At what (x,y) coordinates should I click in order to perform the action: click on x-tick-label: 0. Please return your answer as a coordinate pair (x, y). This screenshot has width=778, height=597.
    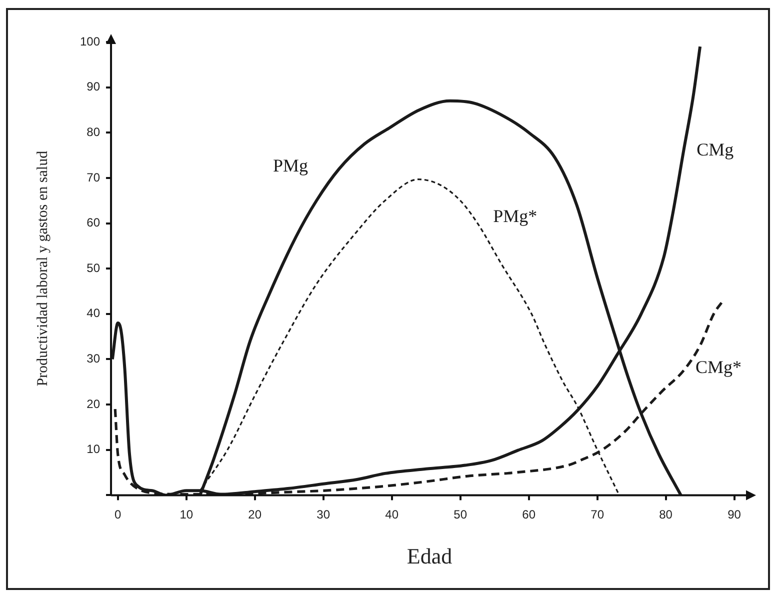
    Looking at the image, I should click on (118, 515).